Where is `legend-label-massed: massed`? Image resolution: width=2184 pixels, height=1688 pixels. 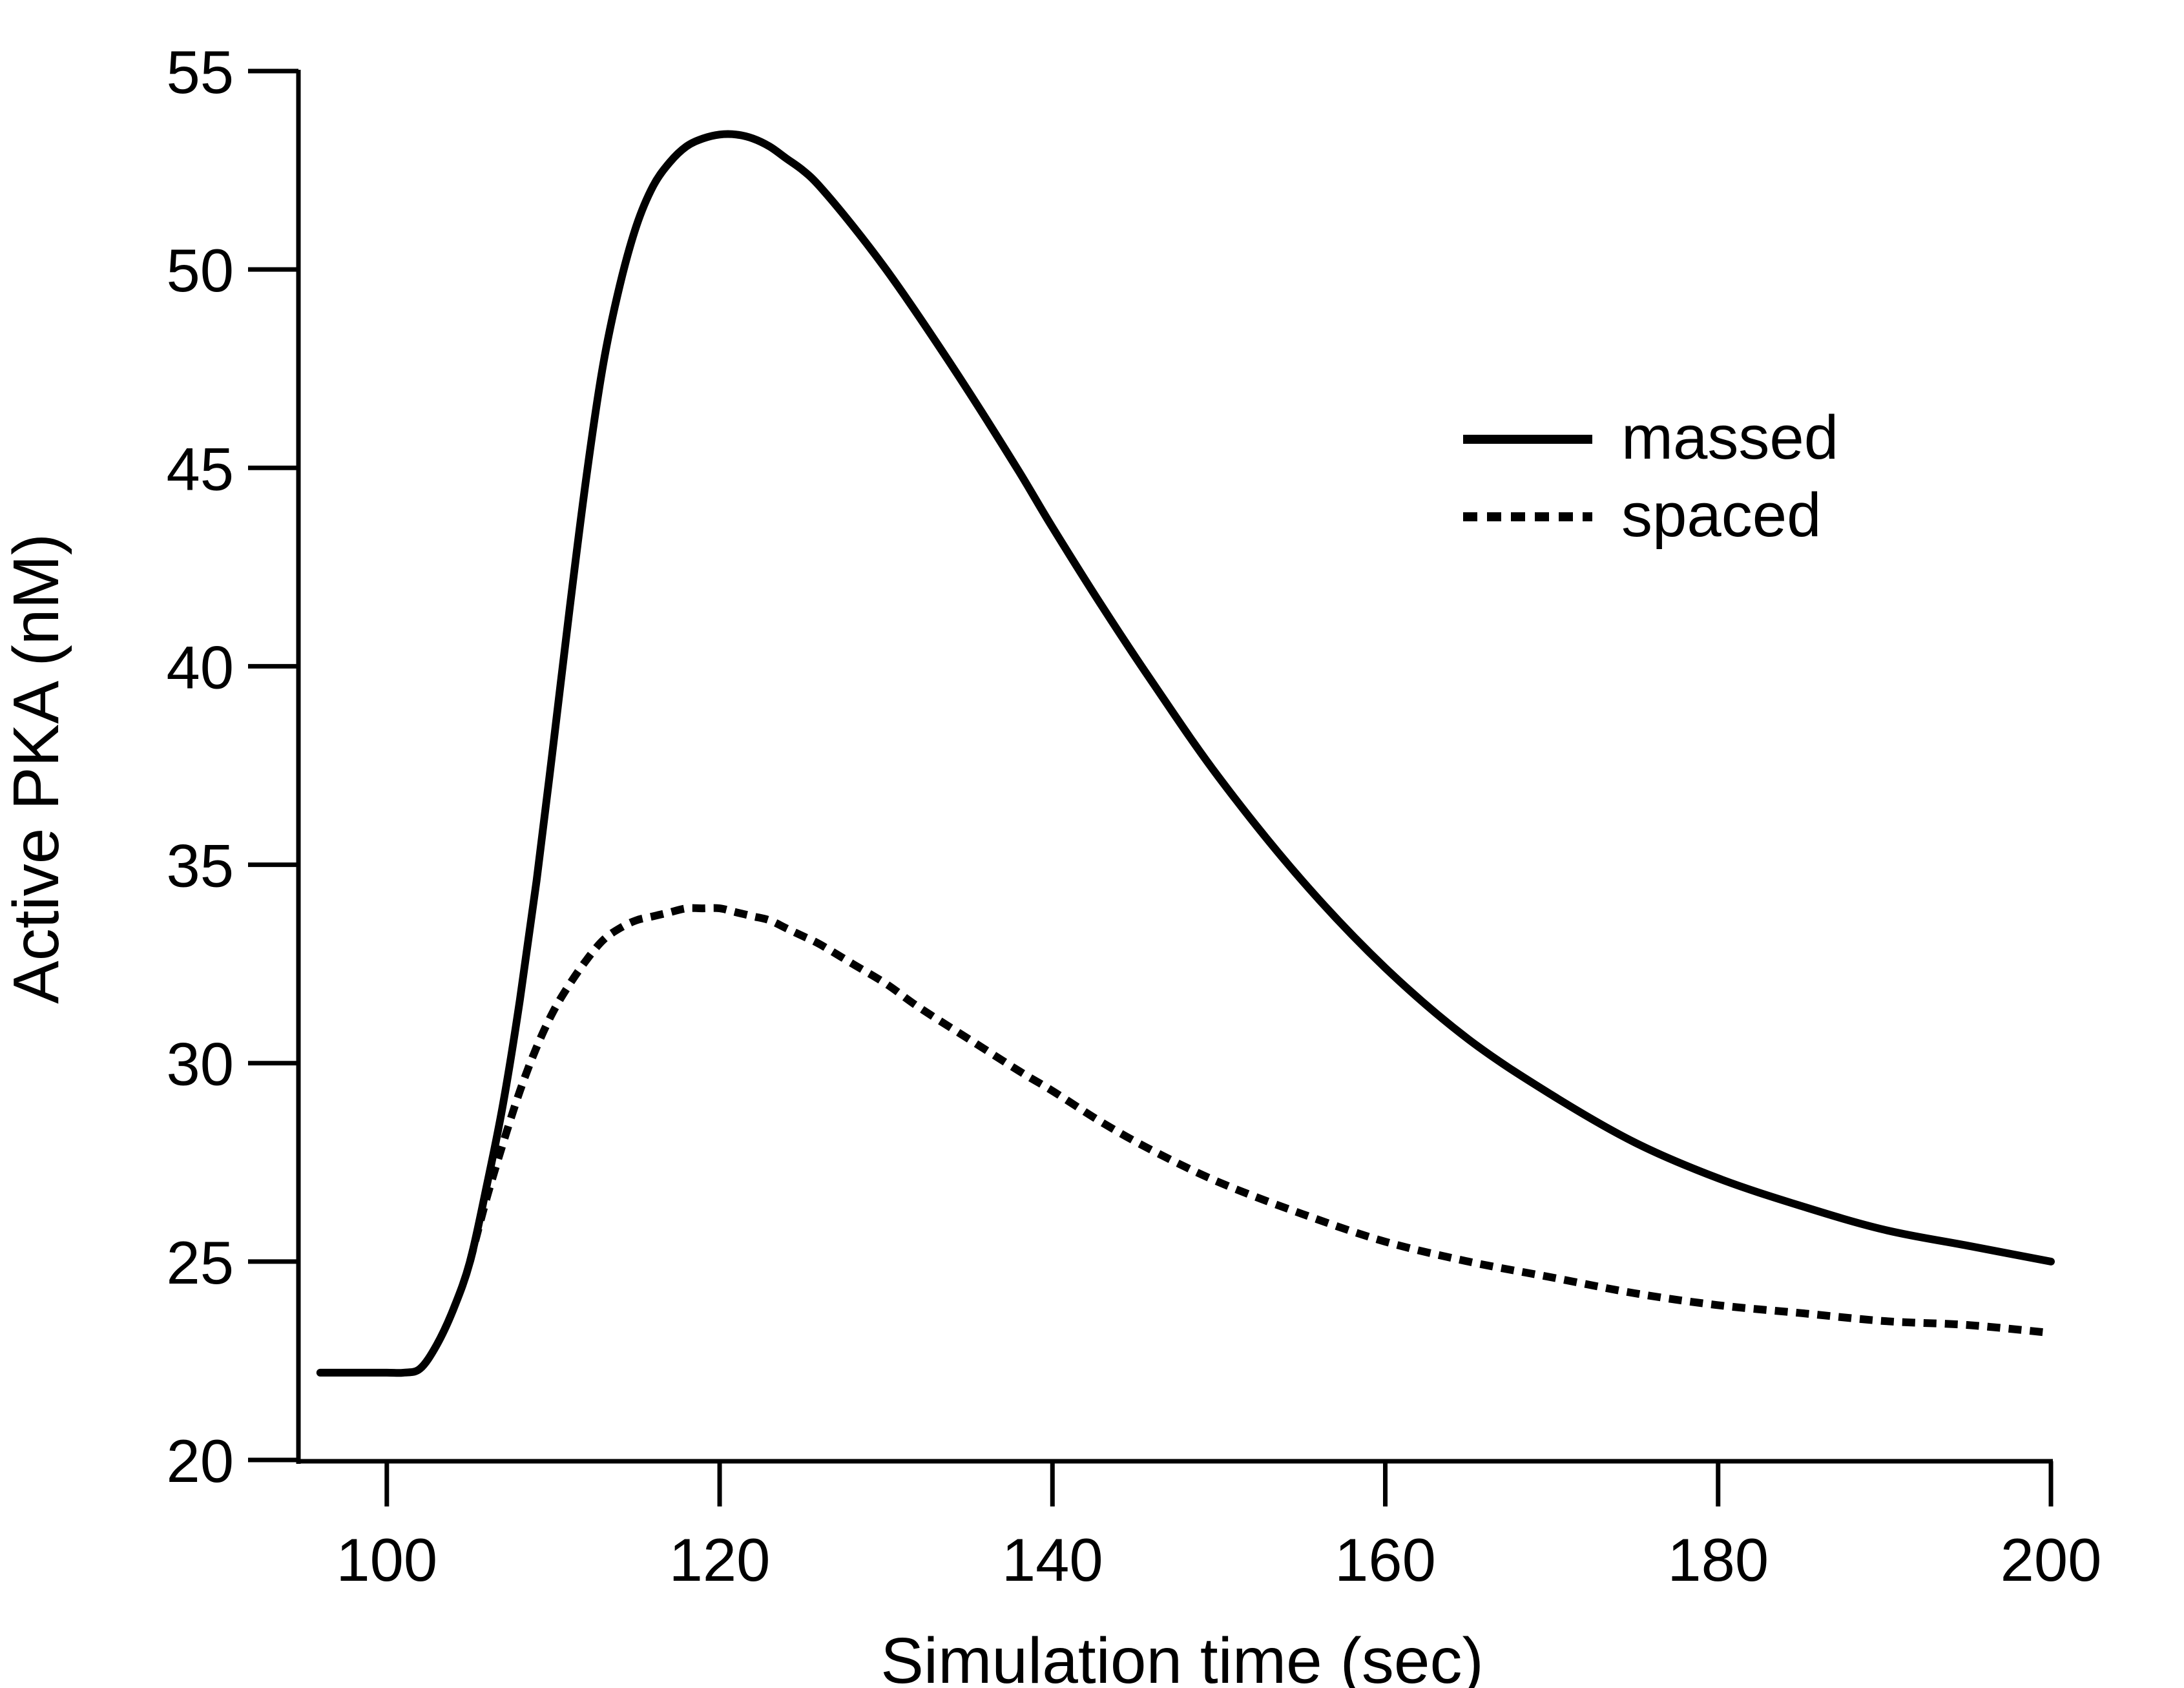 legend-label-massed: massed is located at coordinates (1729, 438).